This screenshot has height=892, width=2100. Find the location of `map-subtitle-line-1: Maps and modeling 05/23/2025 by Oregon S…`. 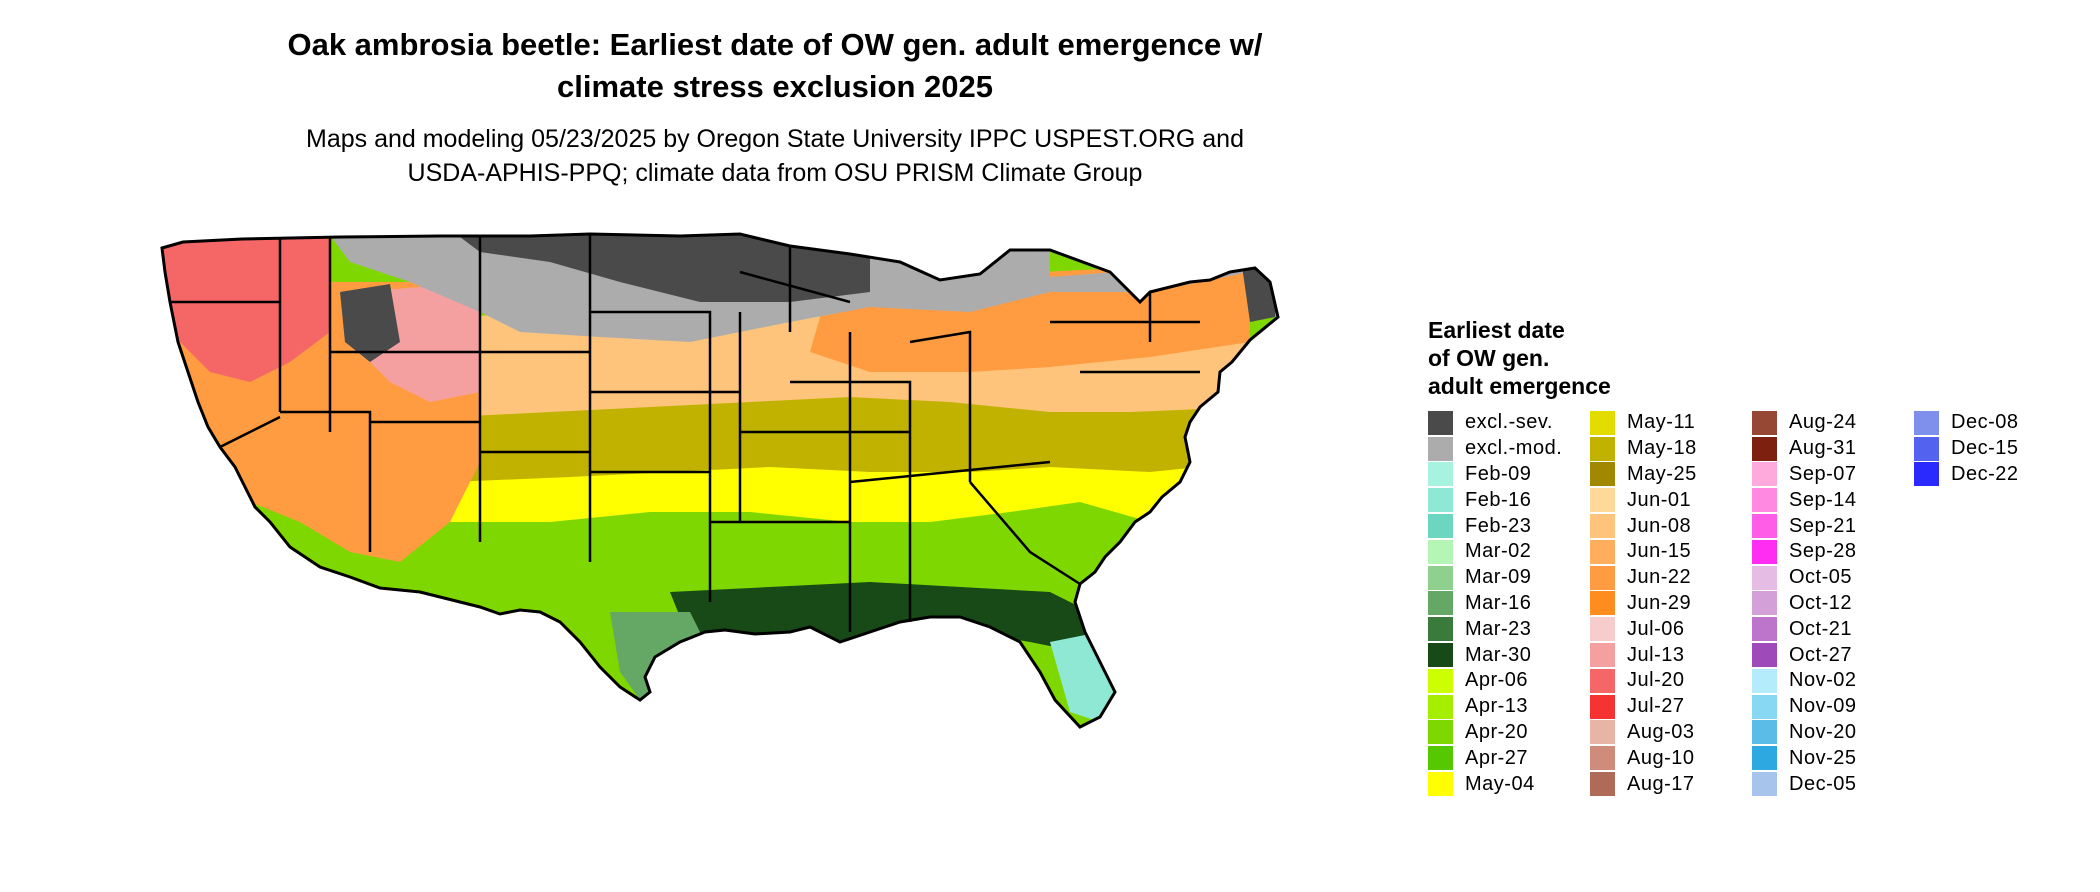

map-subtitle-line-1: Maps and modeling 05/23/2025 by Oregon S… is located at coordinates (775, 139).